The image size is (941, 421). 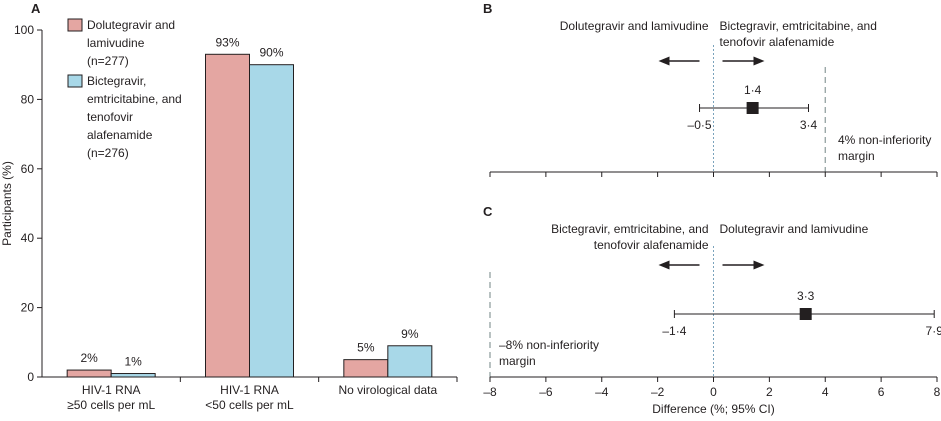 What do you see at coordinates (28, 238) in the screenshot?
I see `a-y-tick-label: 40` at bounding box center [28, 238].